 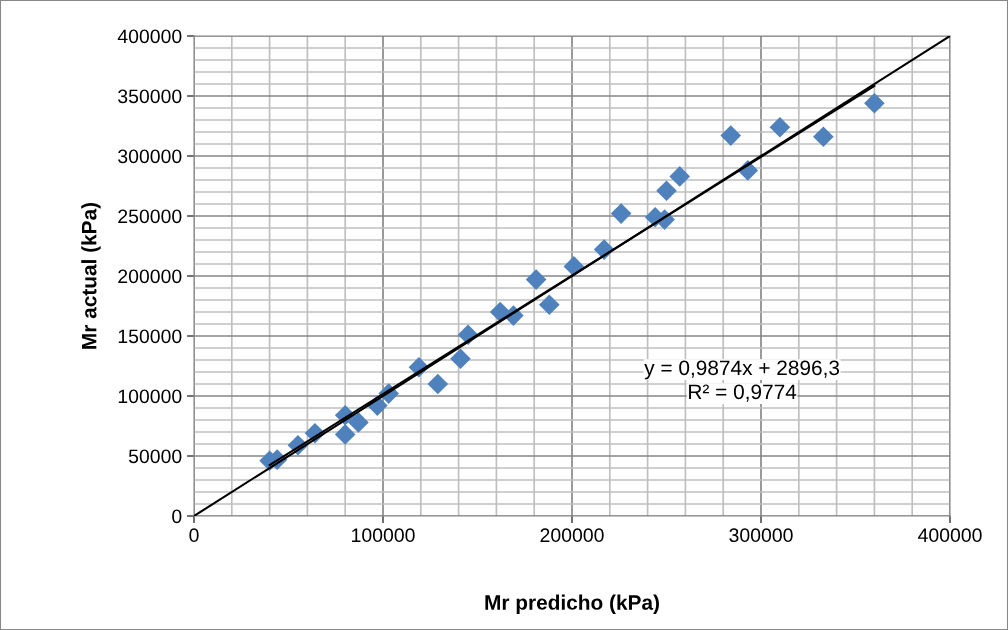 What do you see at coordinates (91, 275) in the screenshot?
I see `y-axis-title: Mr actual (kPa)` at bounding box center [91, 275].